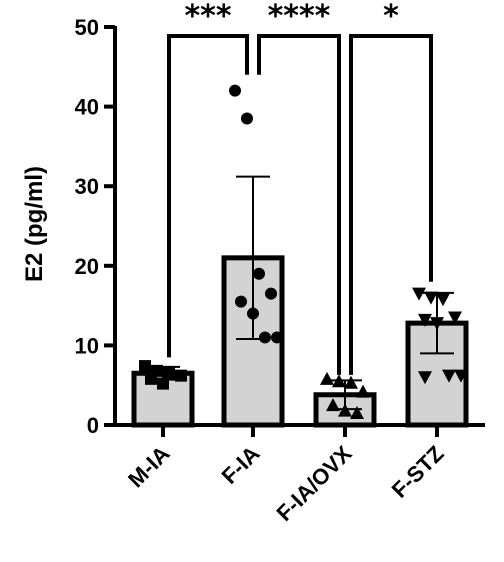 Image resolution: width=504 pixels, height=562 pixels. Describe the element at coordinates (241, 465) in the screenshot. I see `x-tick-label: F-IA` at that location.